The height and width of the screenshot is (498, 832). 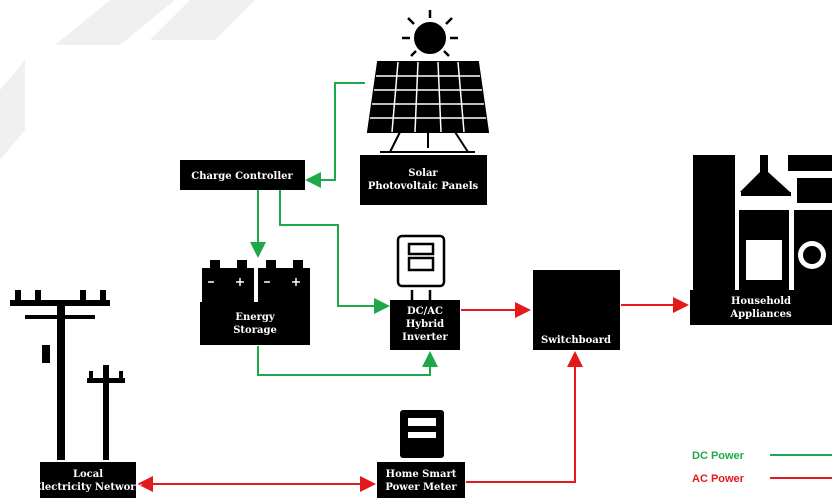 I want to click on appliances-icon, so click(x=762, y=222).